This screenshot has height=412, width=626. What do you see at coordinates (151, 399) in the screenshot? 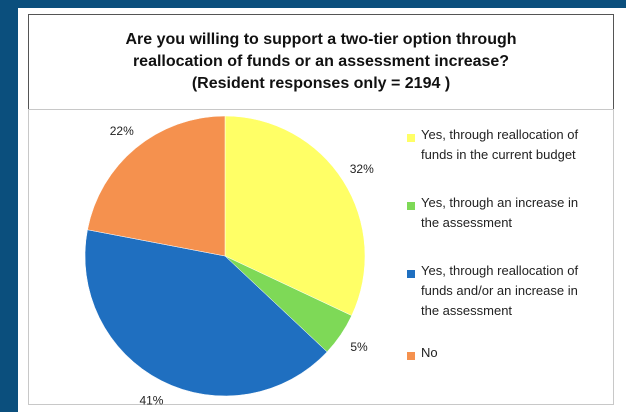
I see `pie-data-label-2: 41%` at bounding box center [151, 399].